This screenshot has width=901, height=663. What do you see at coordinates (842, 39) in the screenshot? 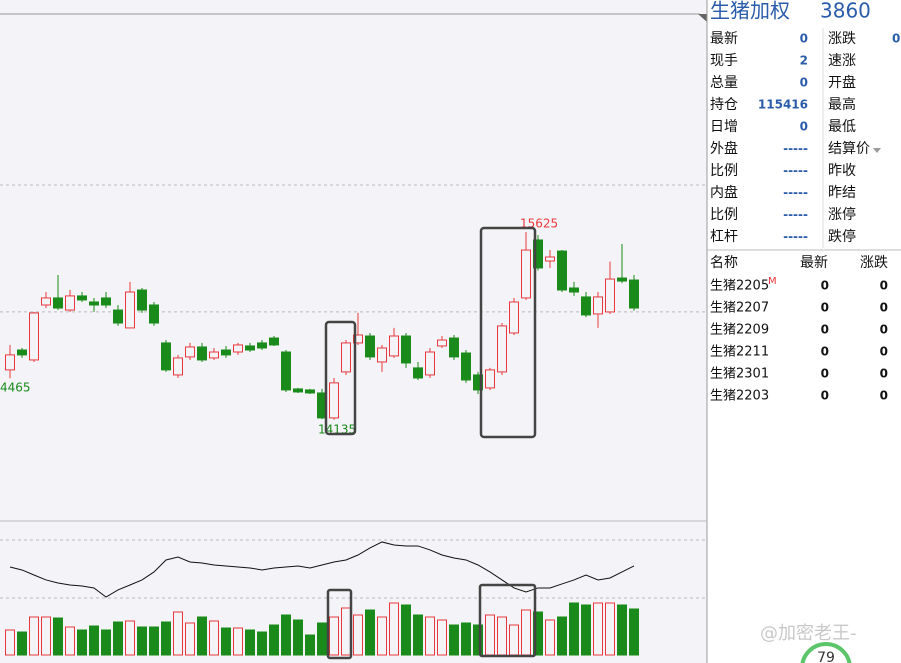
I see `field-label: 涨跌` at bounding box center [842, 39].